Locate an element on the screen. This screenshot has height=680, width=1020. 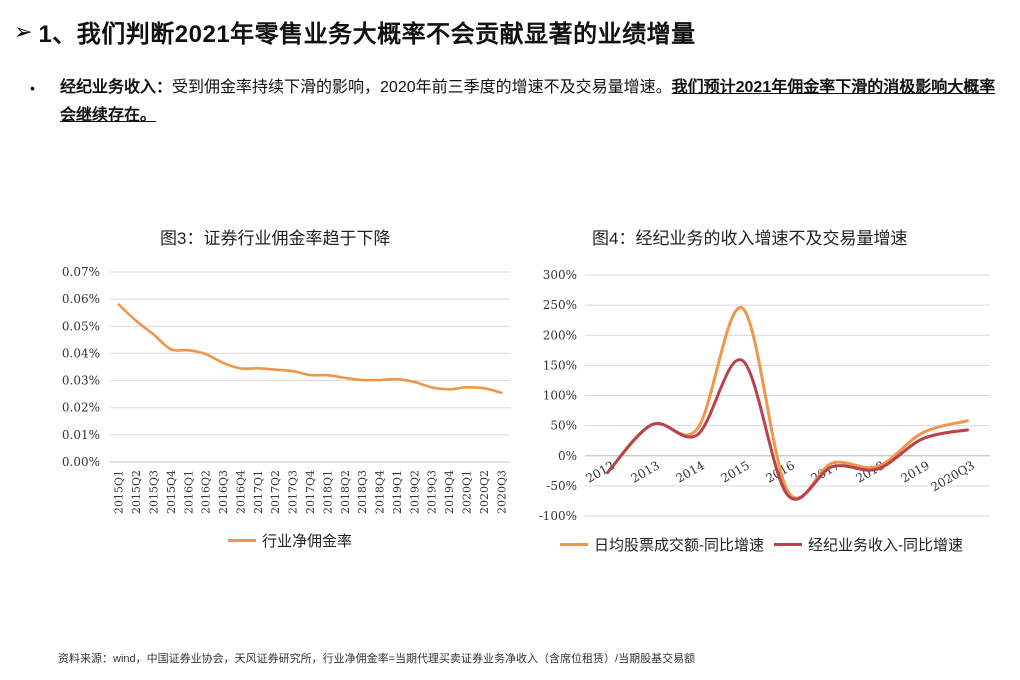
chart1-ytick-label: 0.06% is located at coordinates (81, 299).